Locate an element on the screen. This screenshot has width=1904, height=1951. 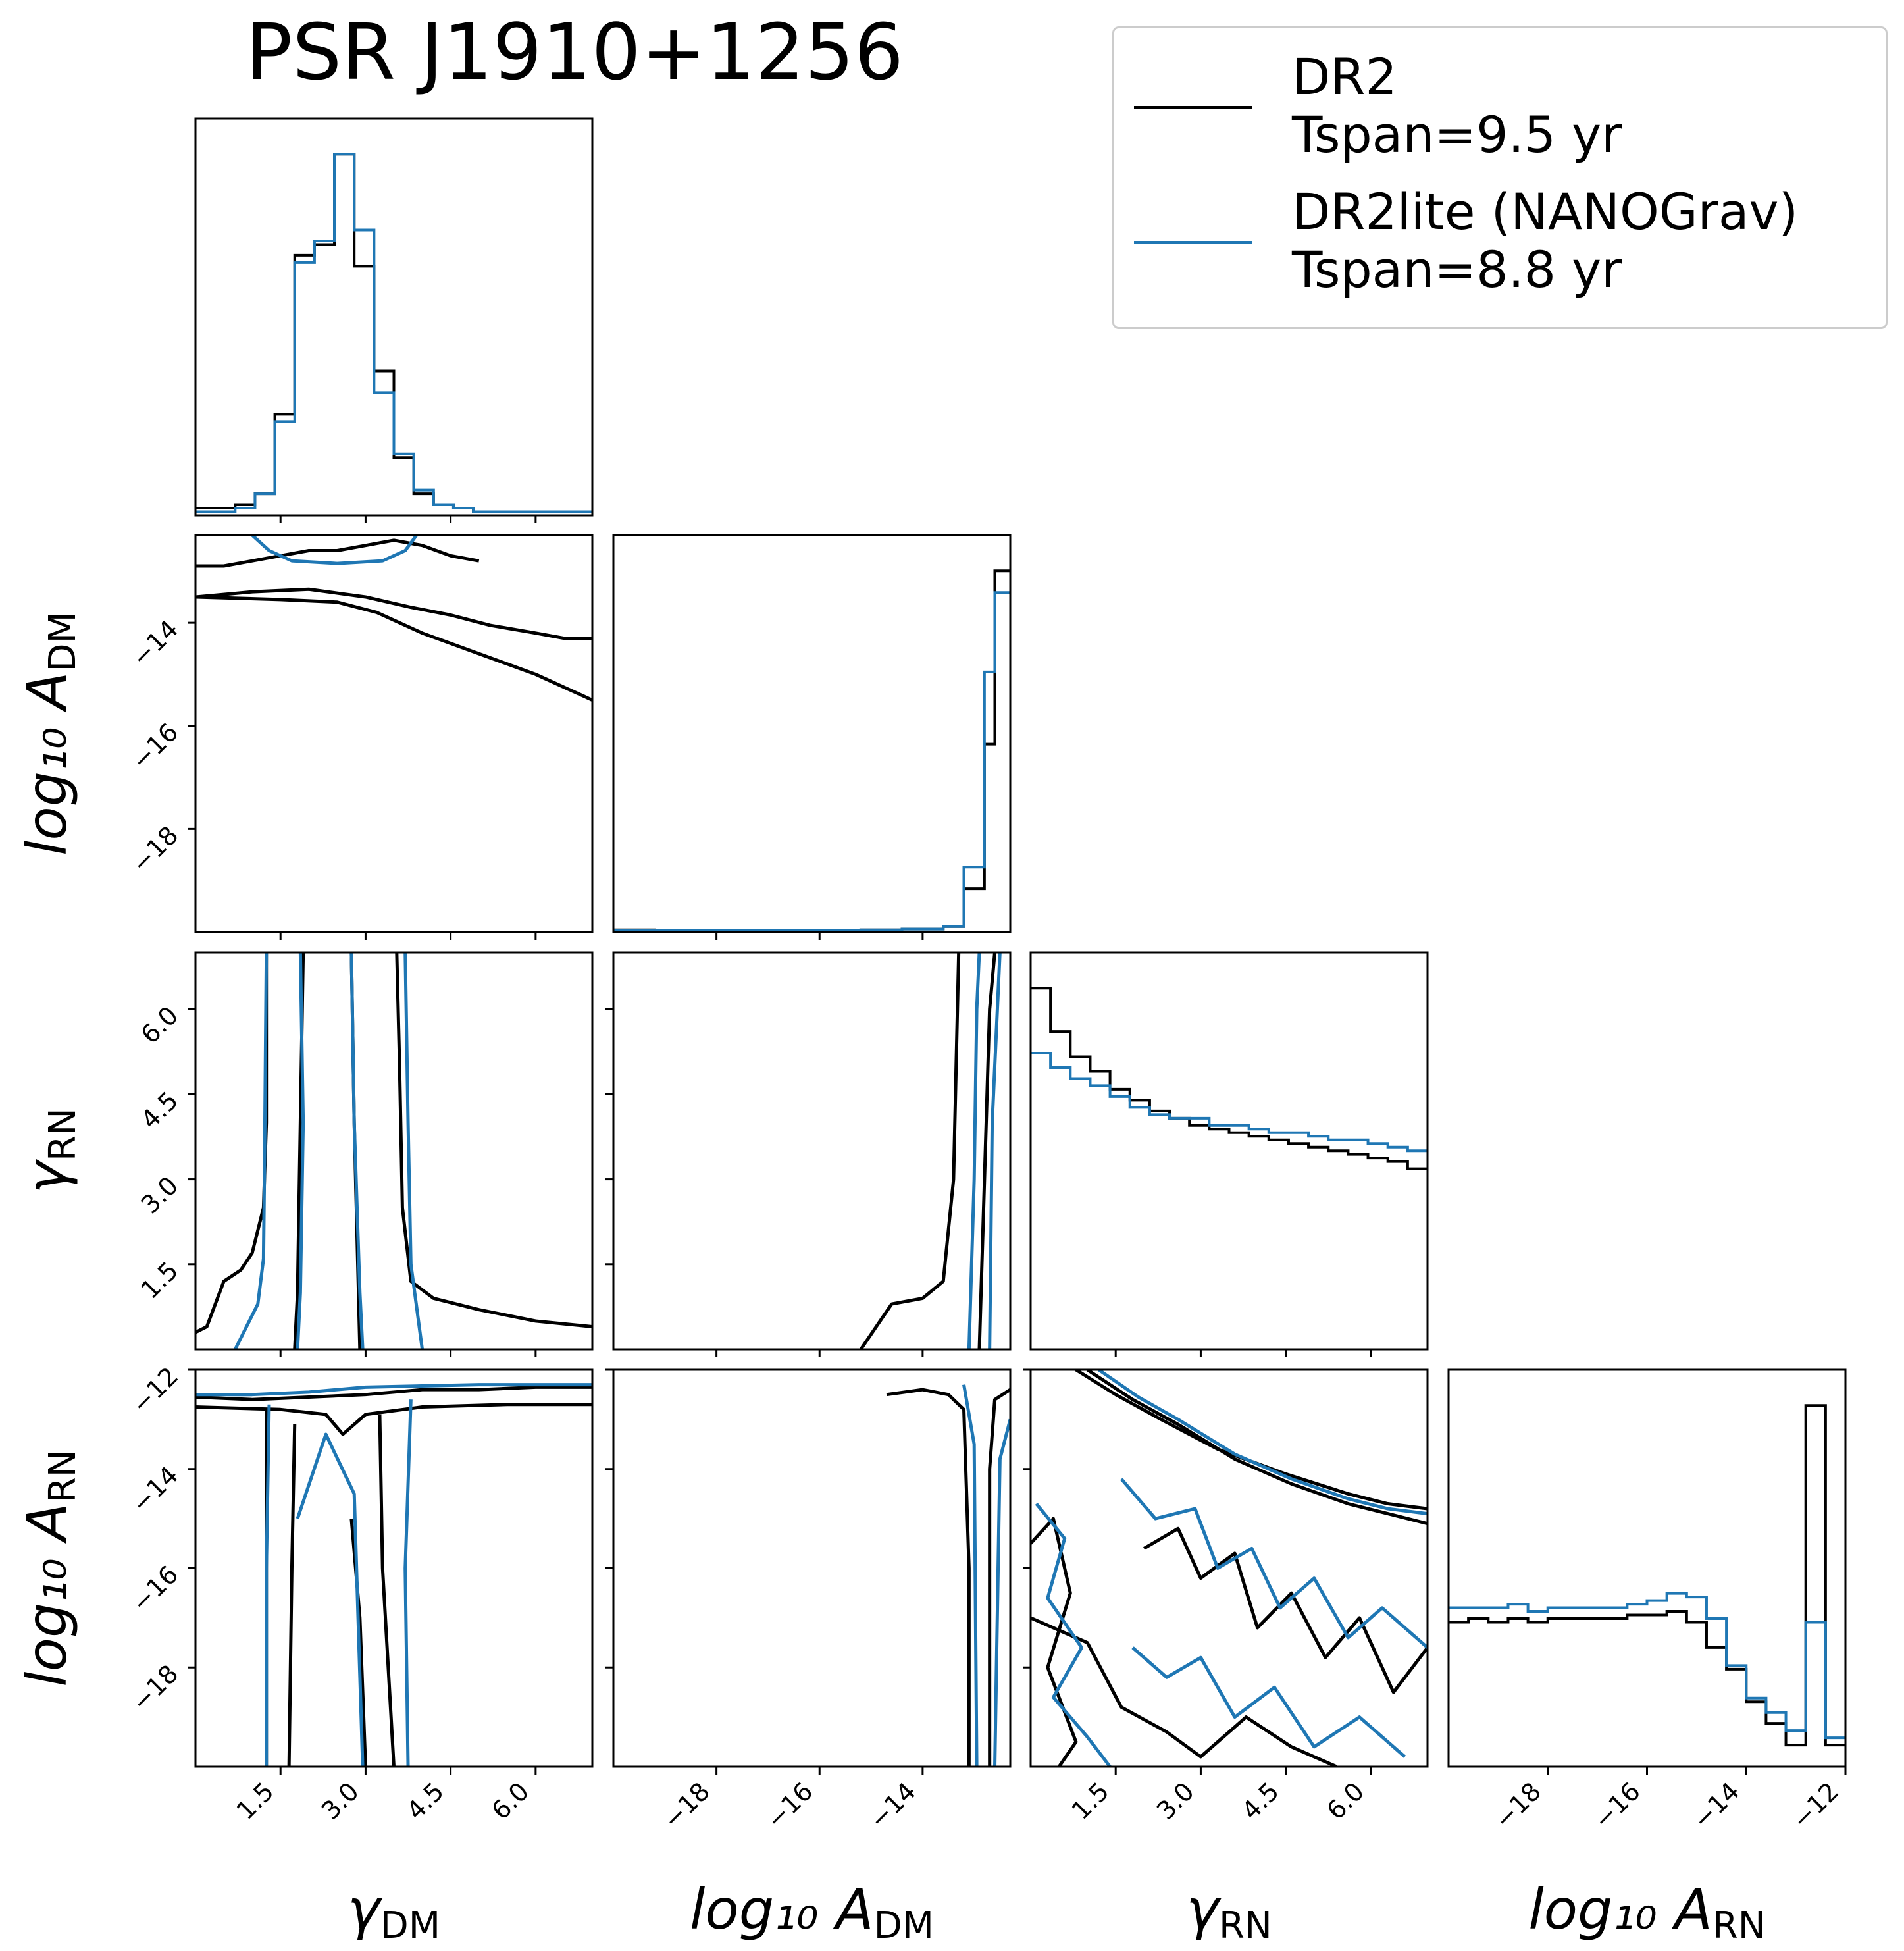
legend-entry-dr2: DR2 Tspan=9.5 yr is located at coordinates (1500, 96).